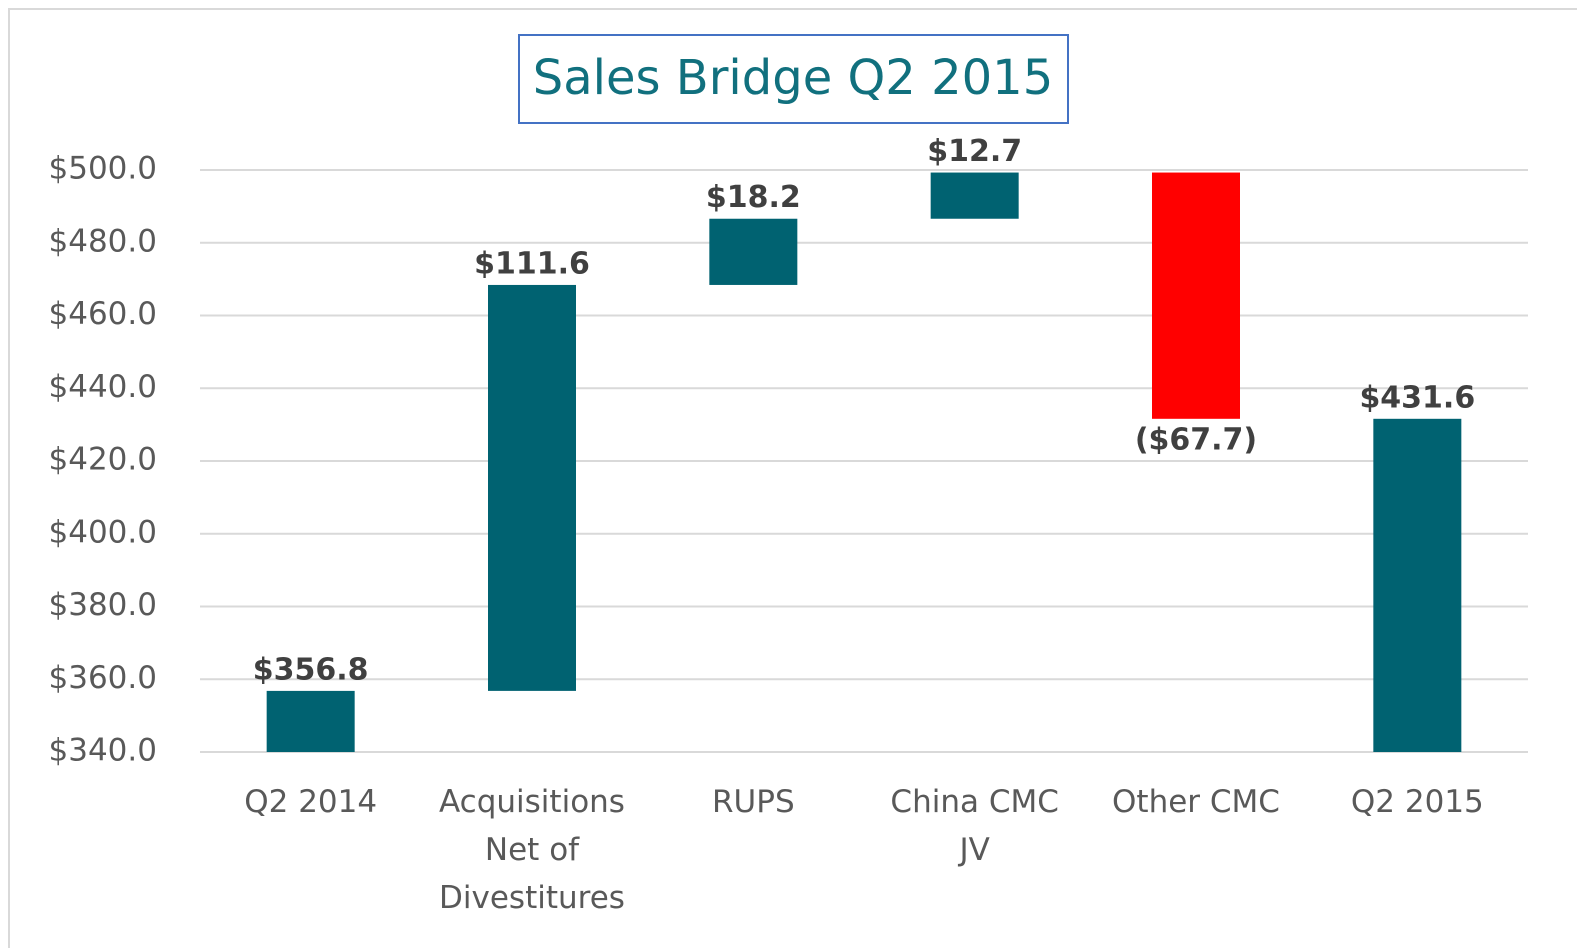 The image size is (1577, 948). Describe the element at coordinates (974, 151) in the screenshot. I see `data-label: $12.7` at that location.